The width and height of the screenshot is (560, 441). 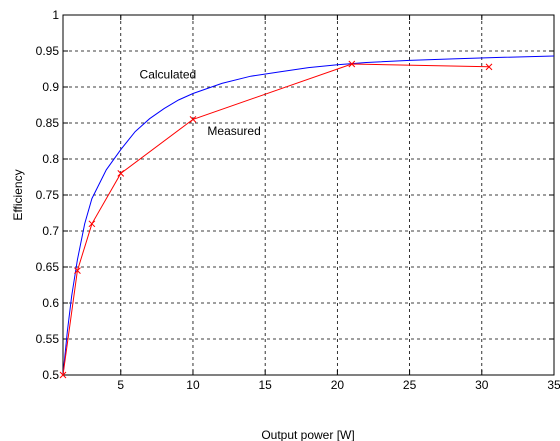 What do you see at coordinates (168, 74) in the screenshot?
I see `annotation-calculated: Calculated` at bounding box center [168, 74].